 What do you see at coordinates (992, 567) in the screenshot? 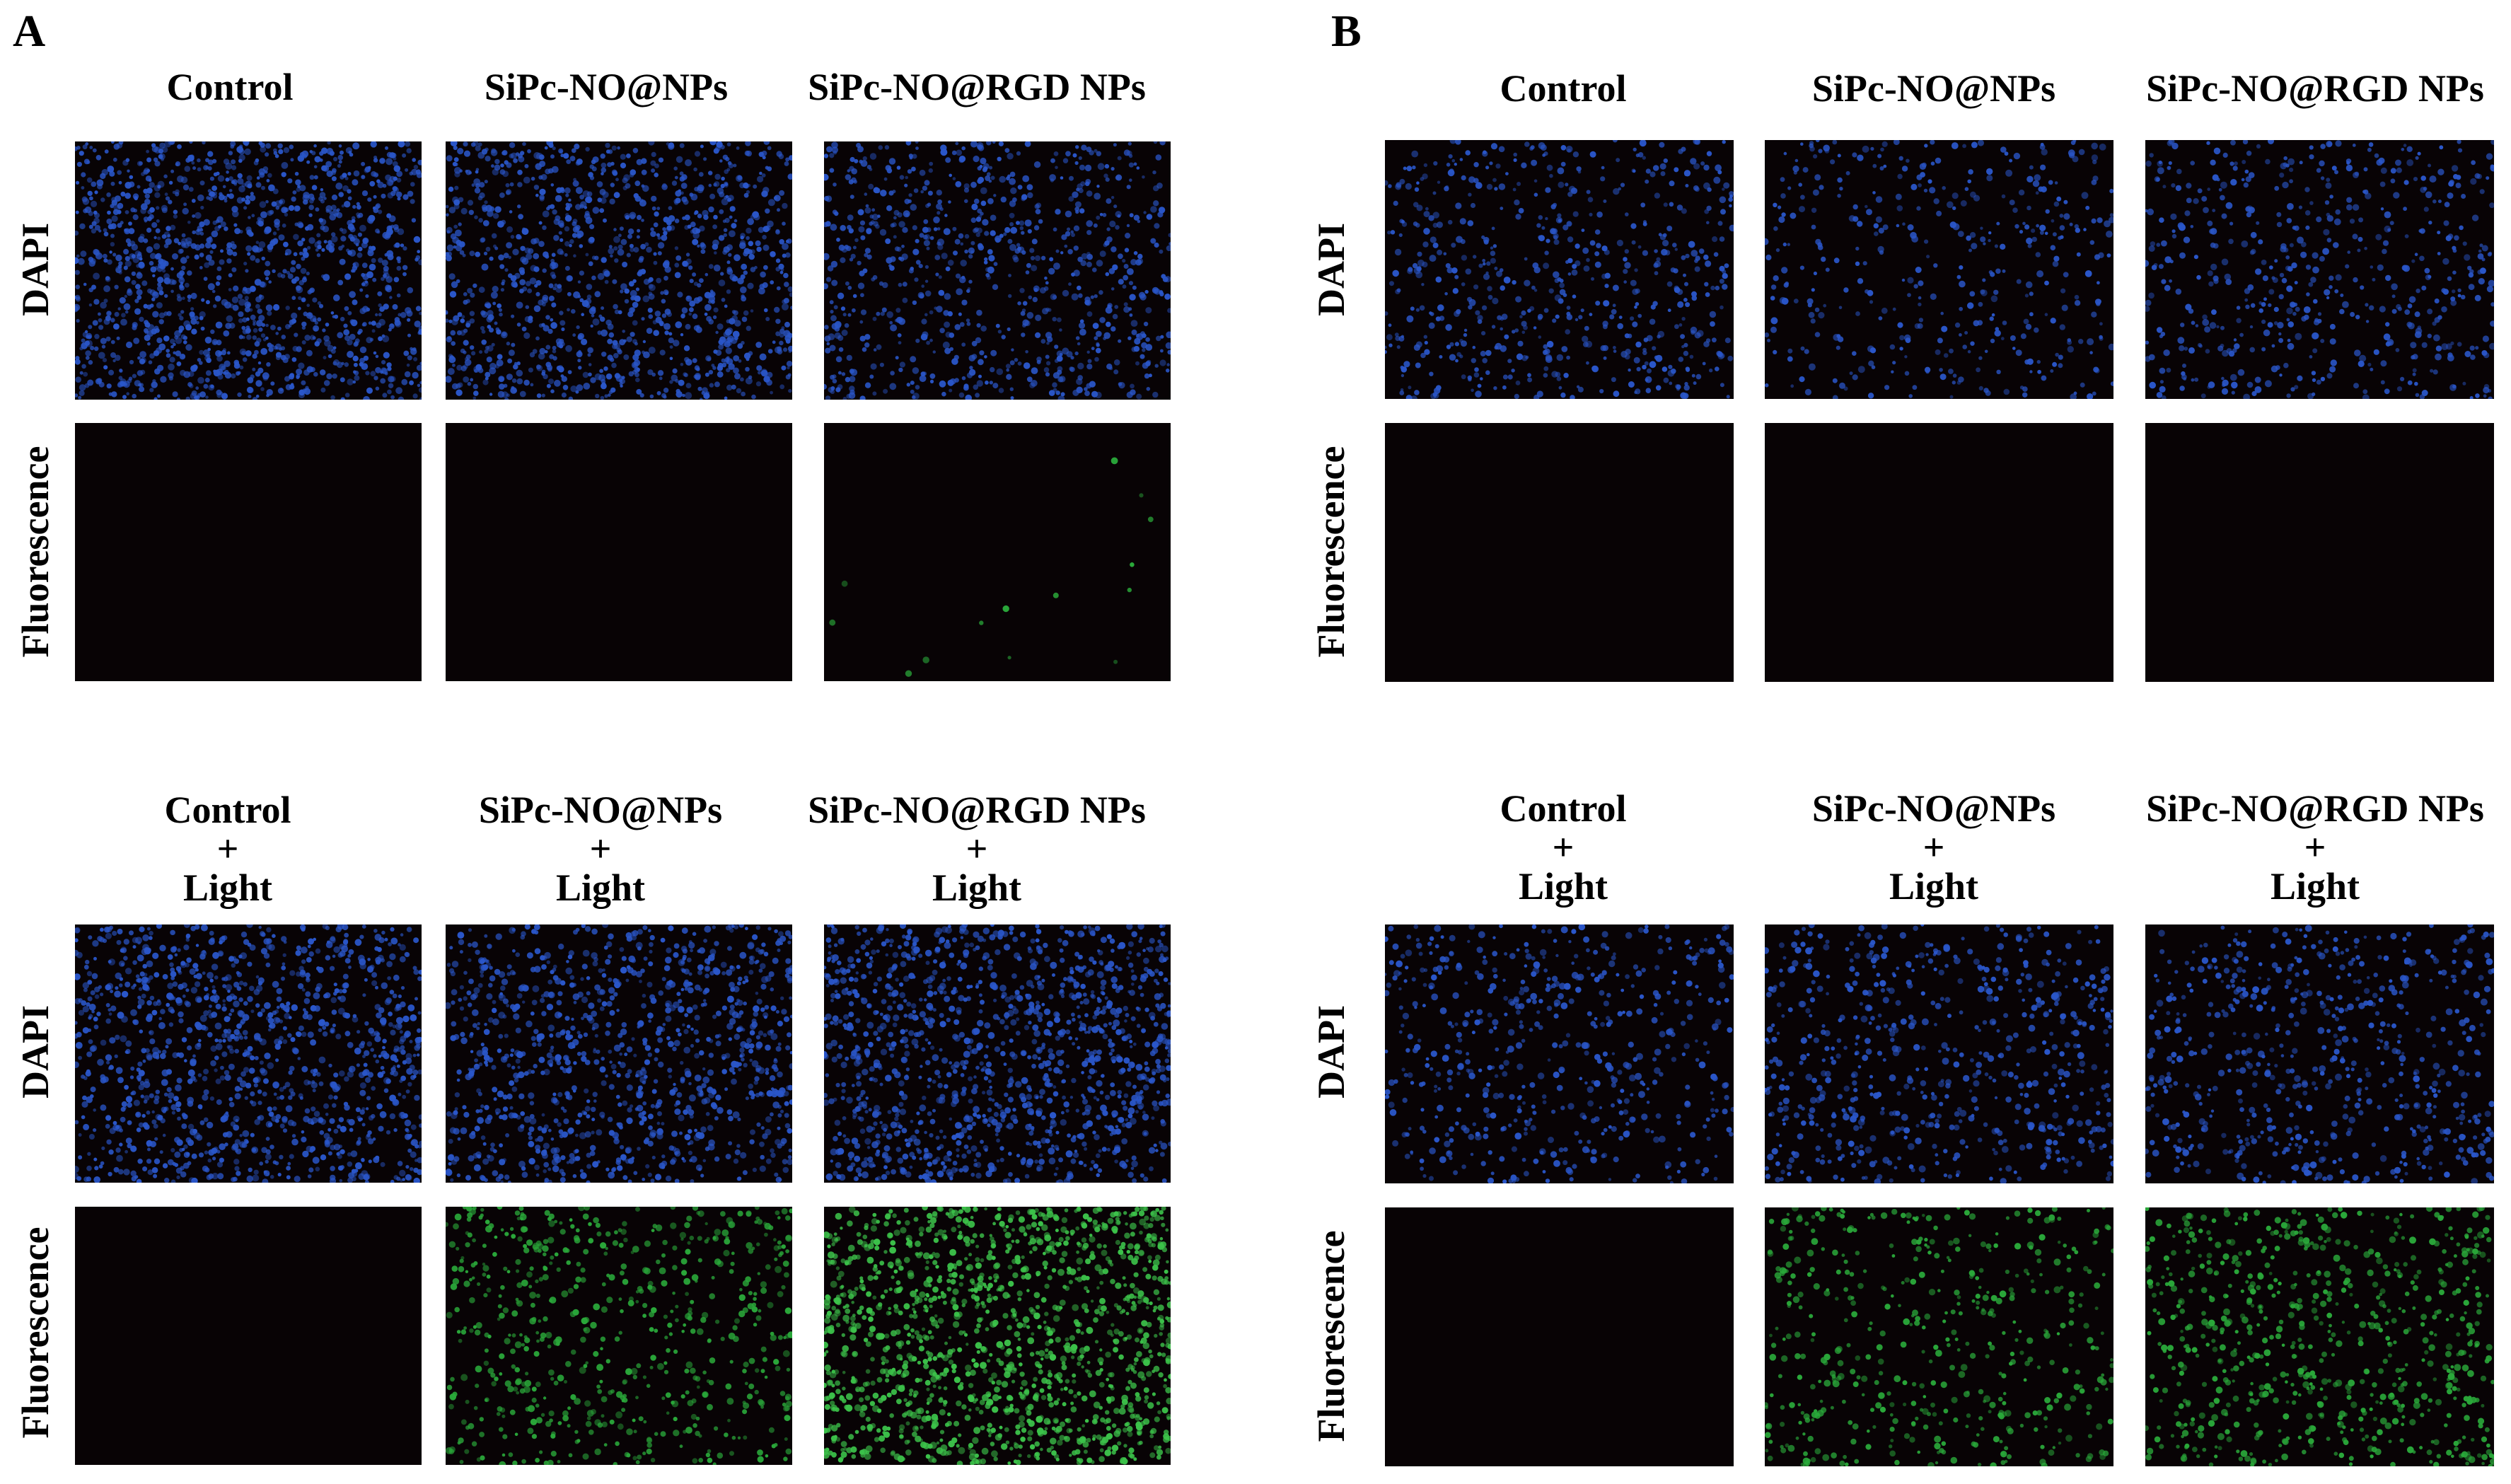
I see `micrograph-cells` at bounding box center [992, 567].